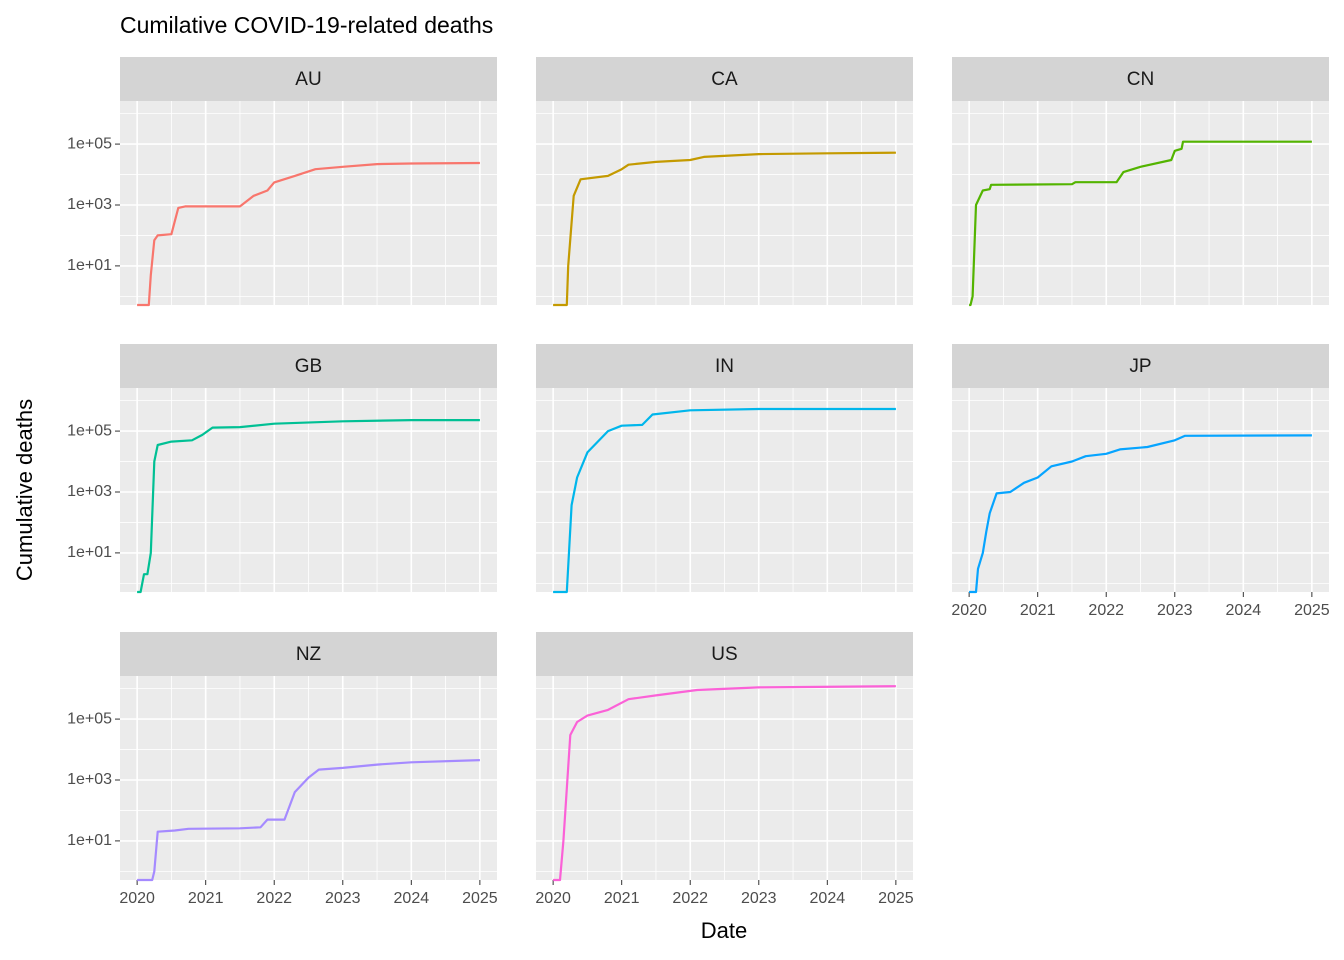 The image size is (1344, 960). I want to click on x-axis-title: Date, so click(724, 930).